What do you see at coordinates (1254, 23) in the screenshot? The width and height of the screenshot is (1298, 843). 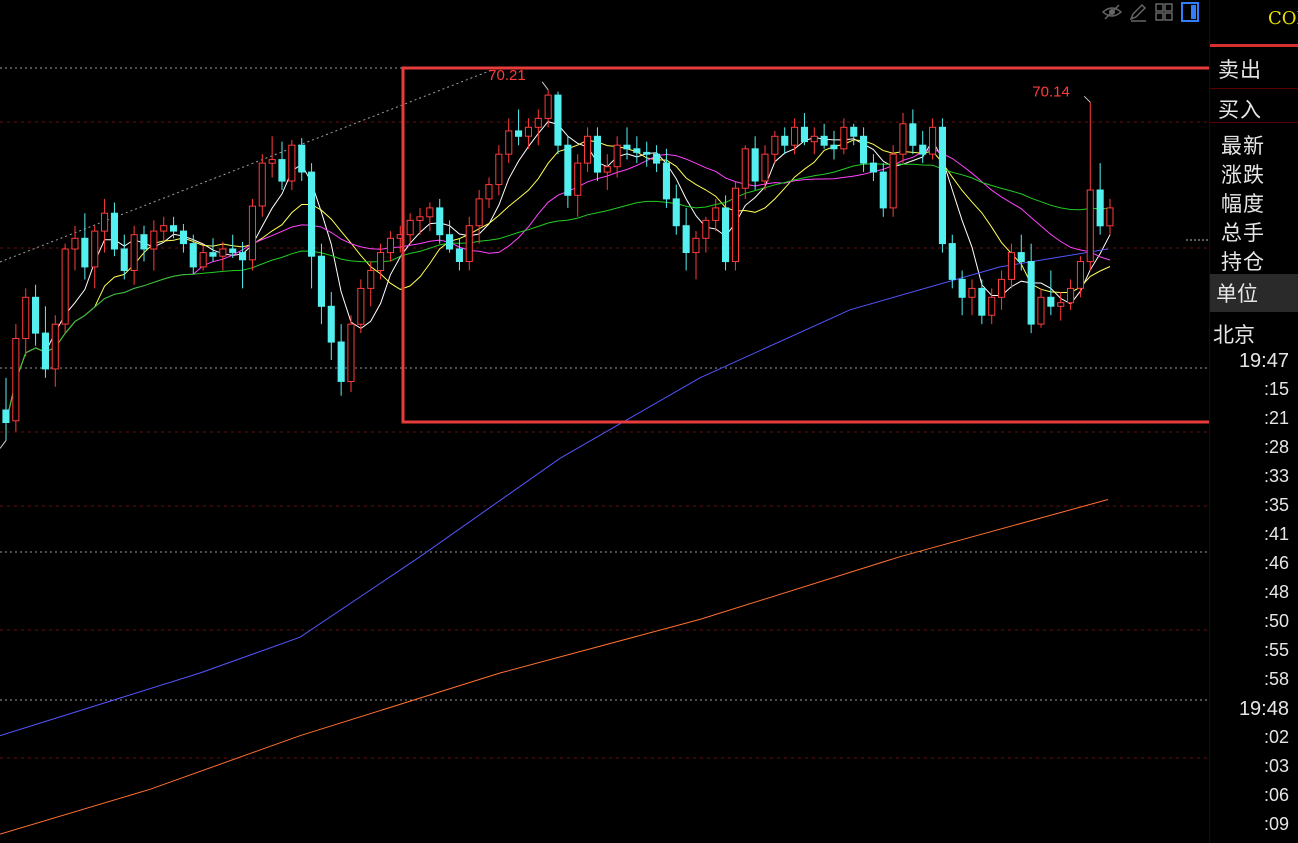 I see `contract-header: CON` at bounding box center [1254, 23].